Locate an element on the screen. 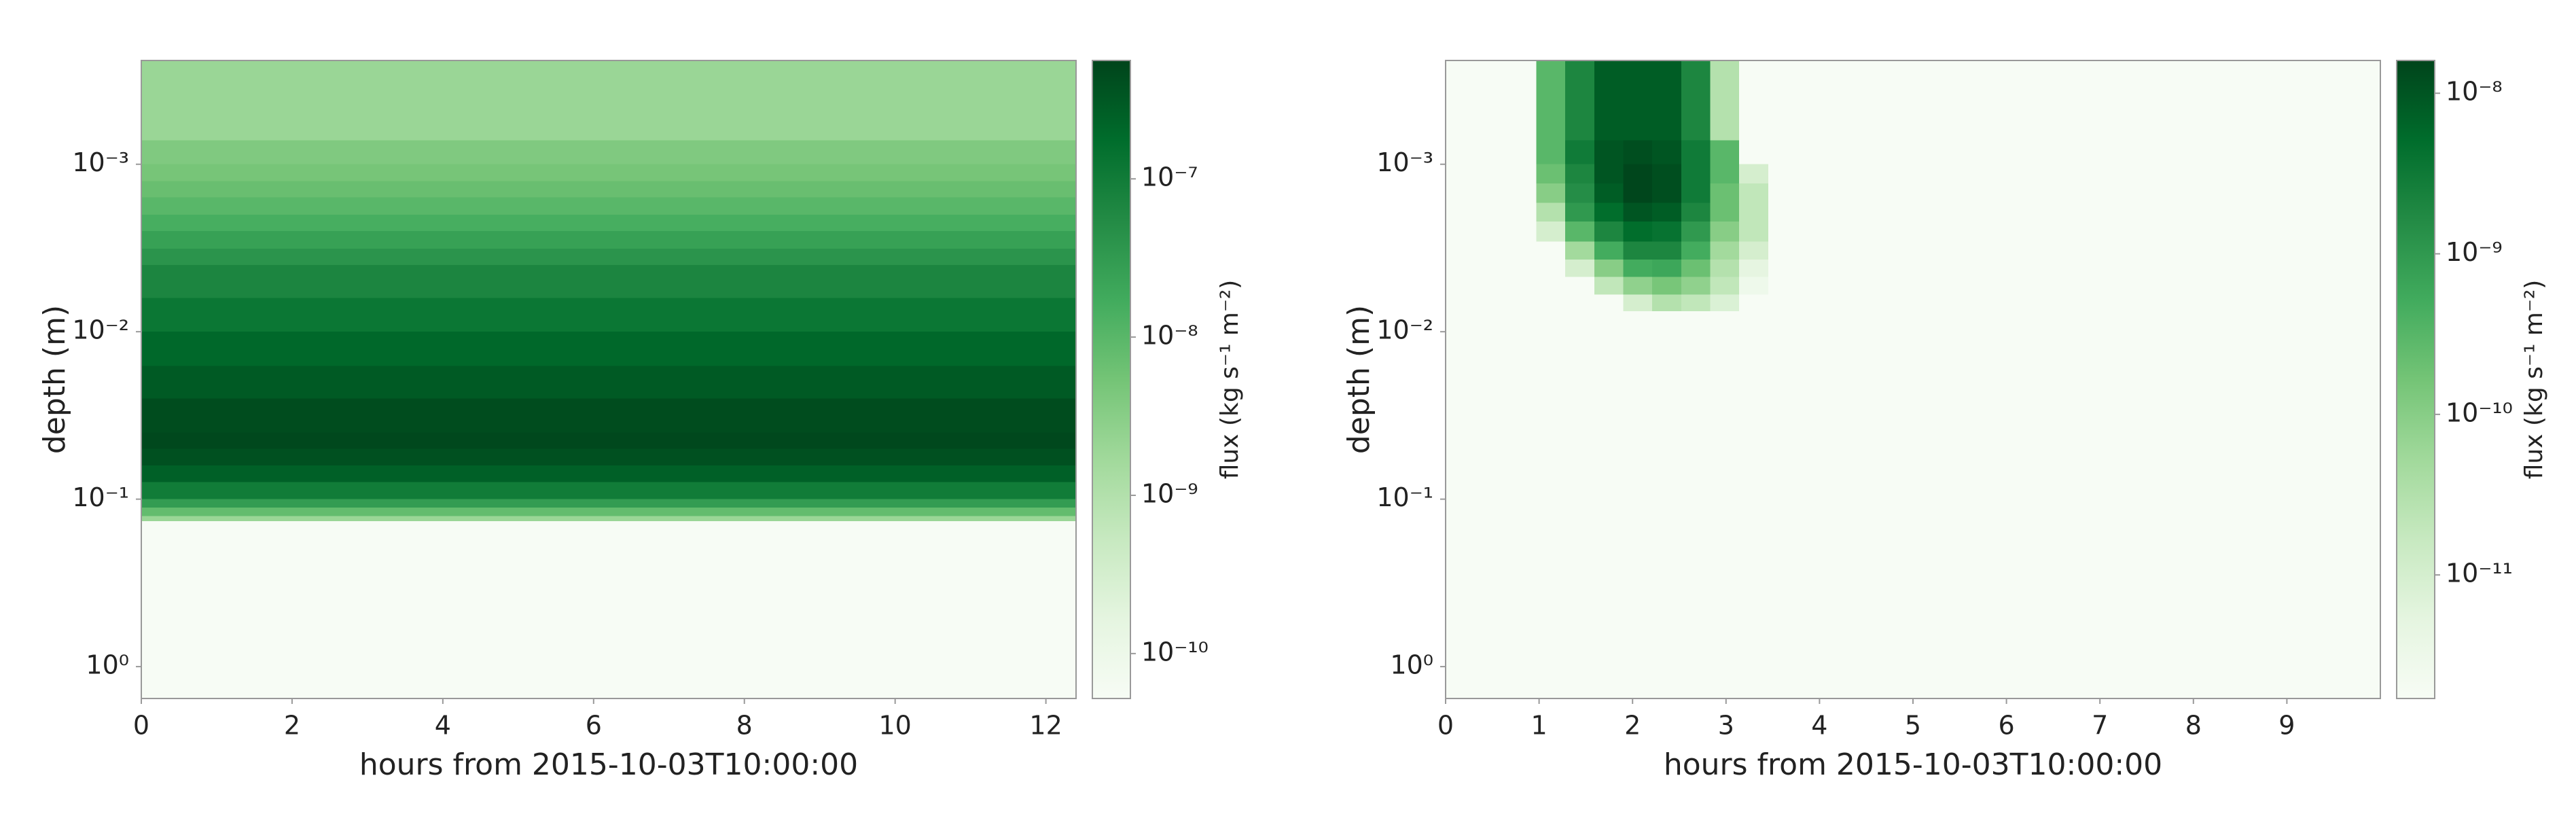  x-tick-label: 1 is located at coordinates (1539, 726).